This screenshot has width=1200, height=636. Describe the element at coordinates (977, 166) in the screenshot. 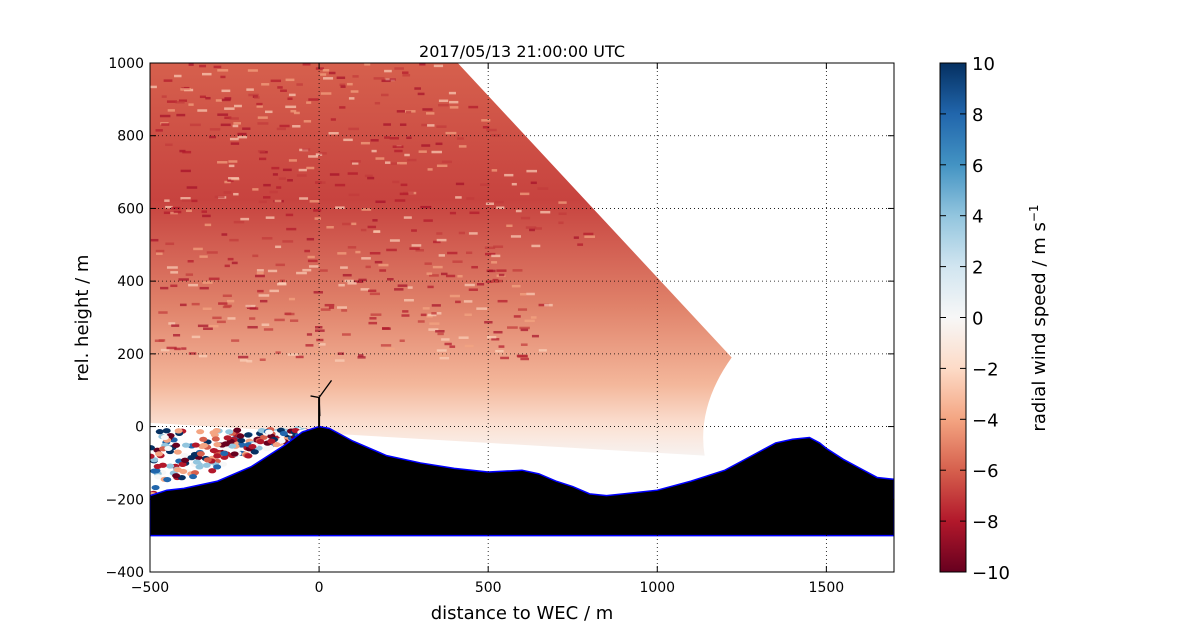

I see `colorbar-tick-label: 6` at that location.